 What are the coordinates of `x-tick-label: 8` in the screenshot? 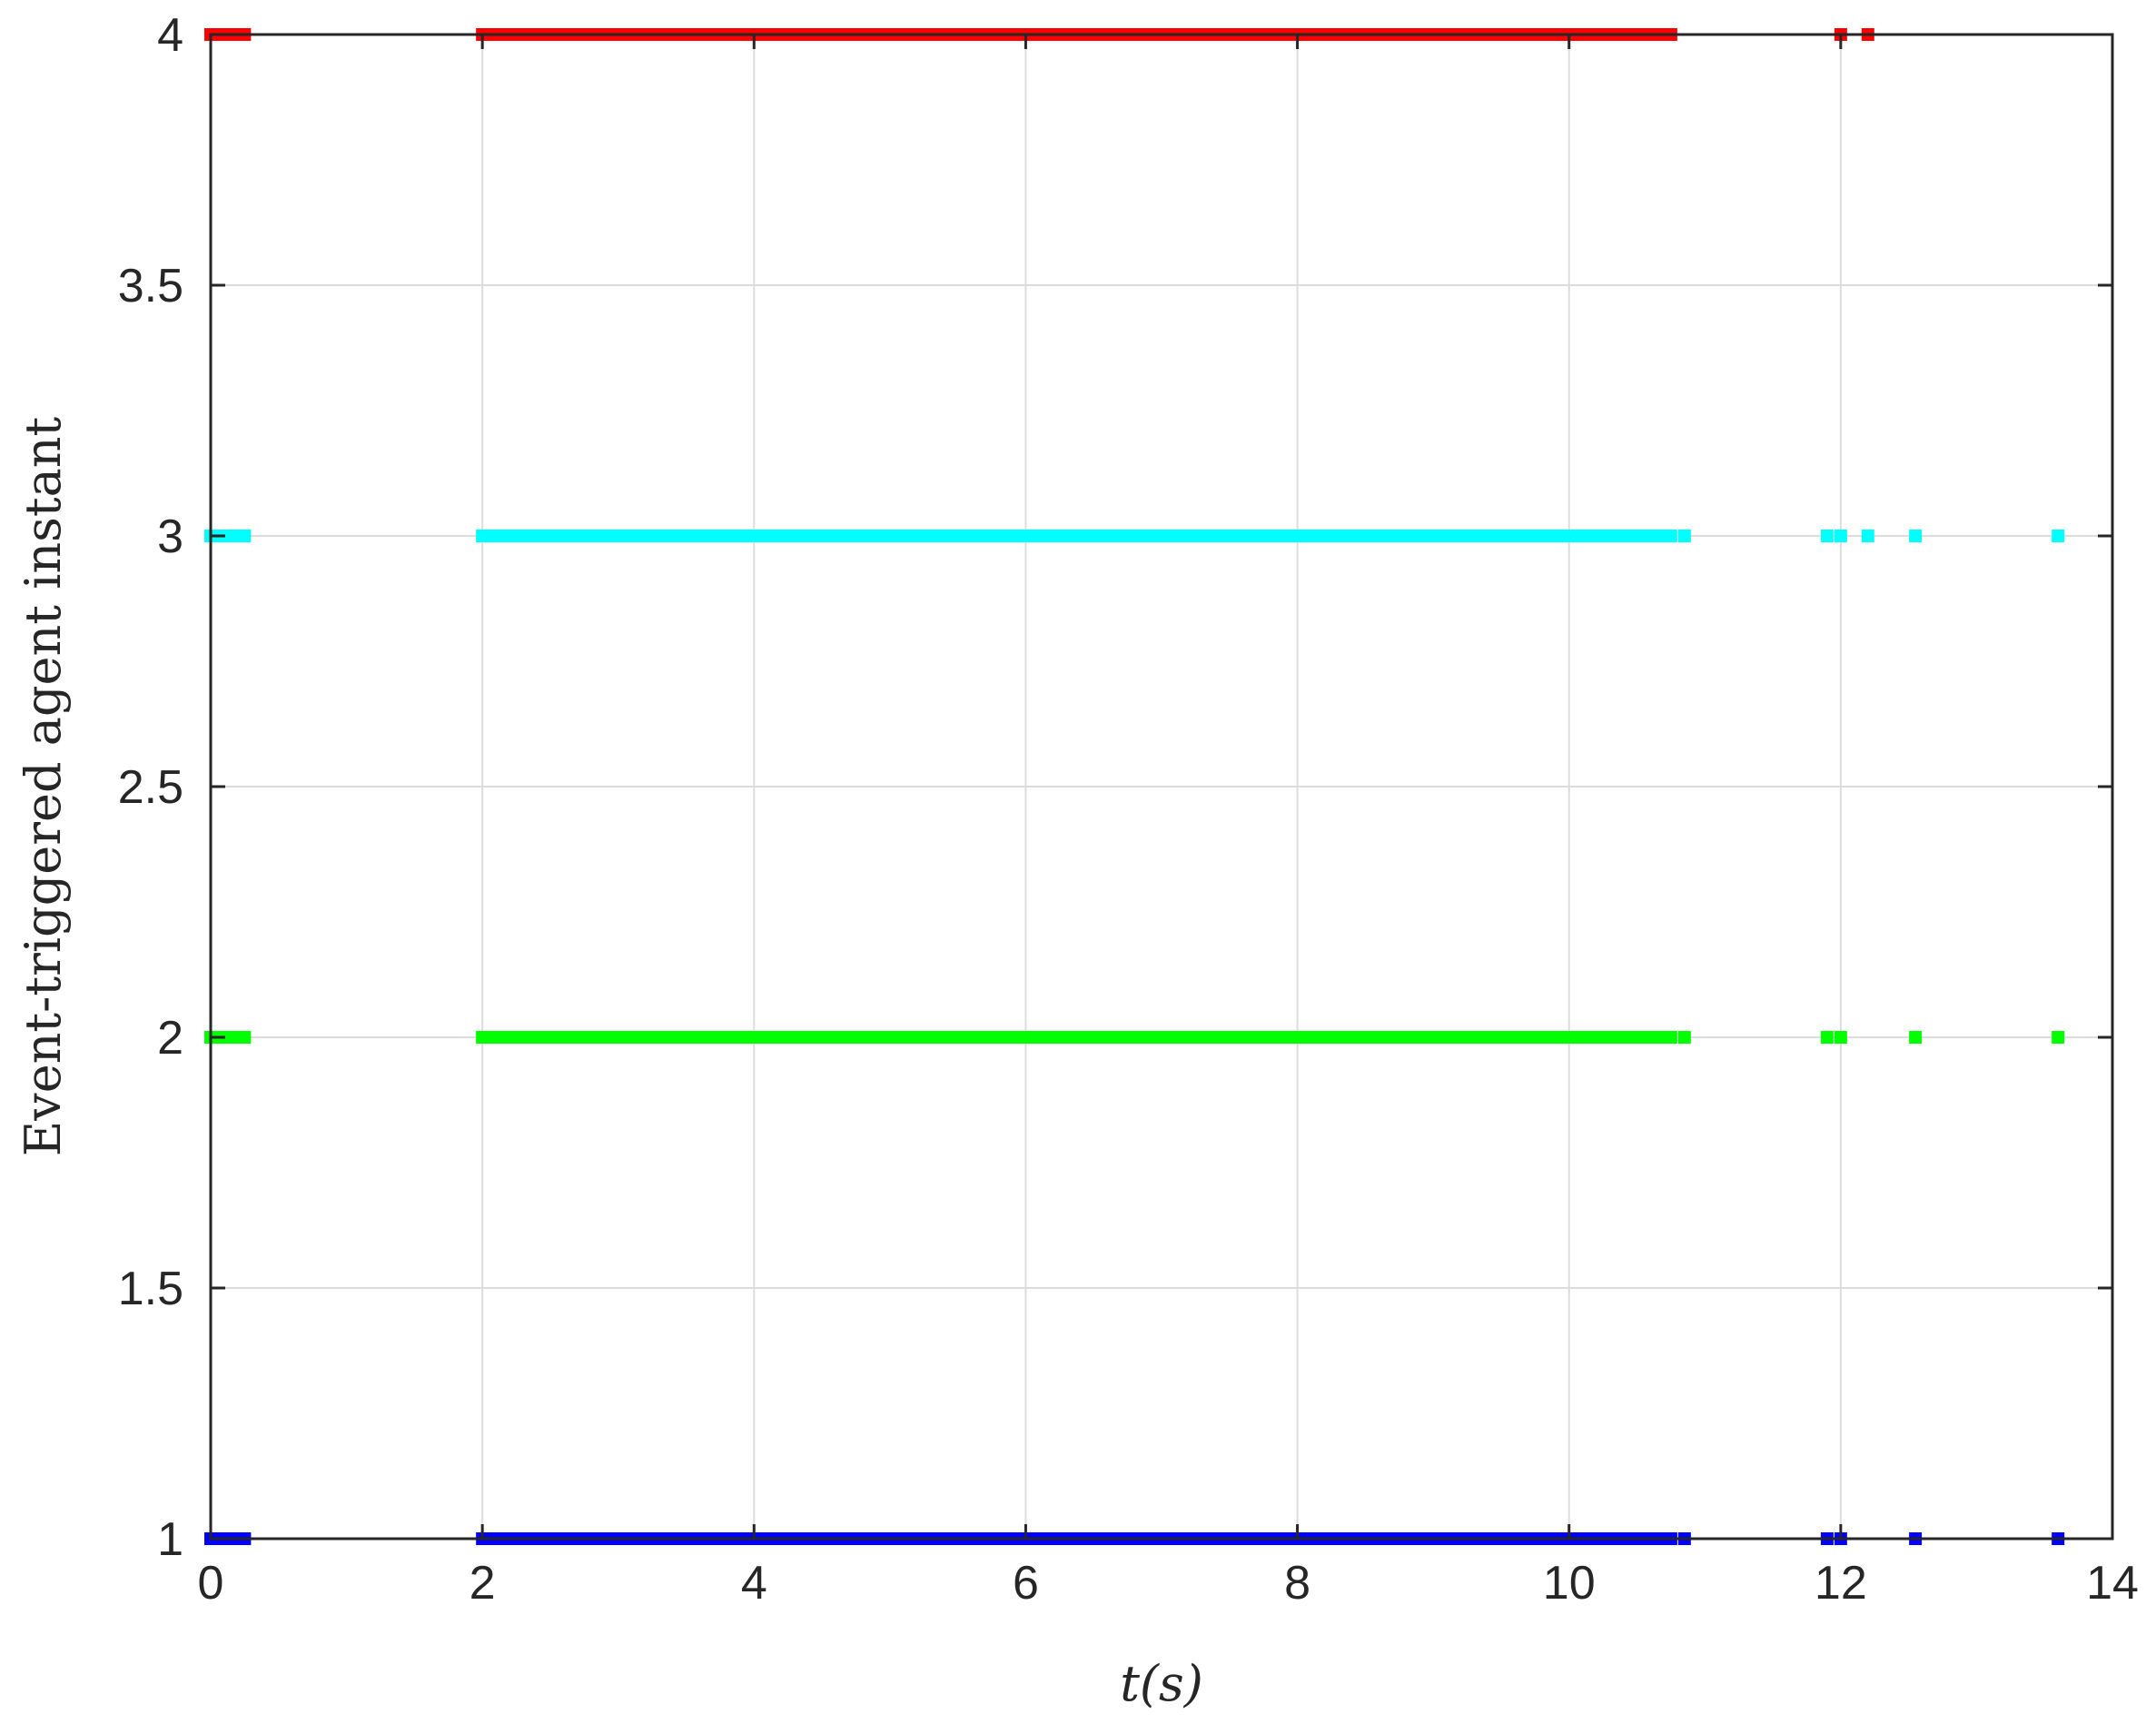 It's located at (1297, 1584).